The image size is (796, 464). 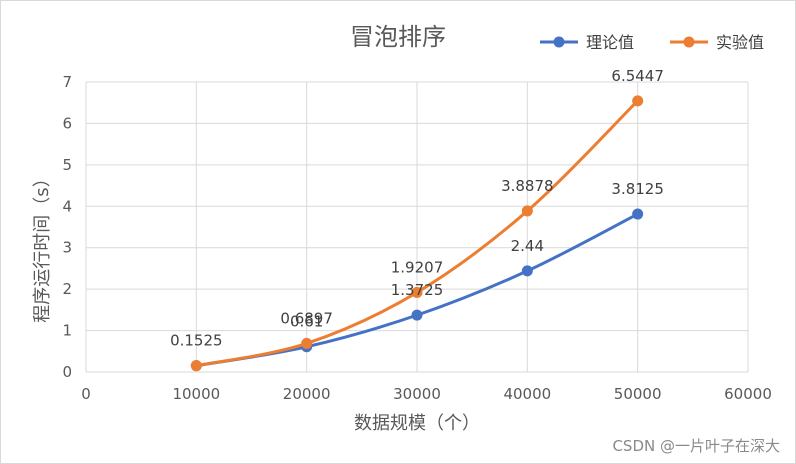 What do you see at coordinates (67, 206) in the screenshot?
I see `y-tick-label: 4` at bounding box center [67, 206].